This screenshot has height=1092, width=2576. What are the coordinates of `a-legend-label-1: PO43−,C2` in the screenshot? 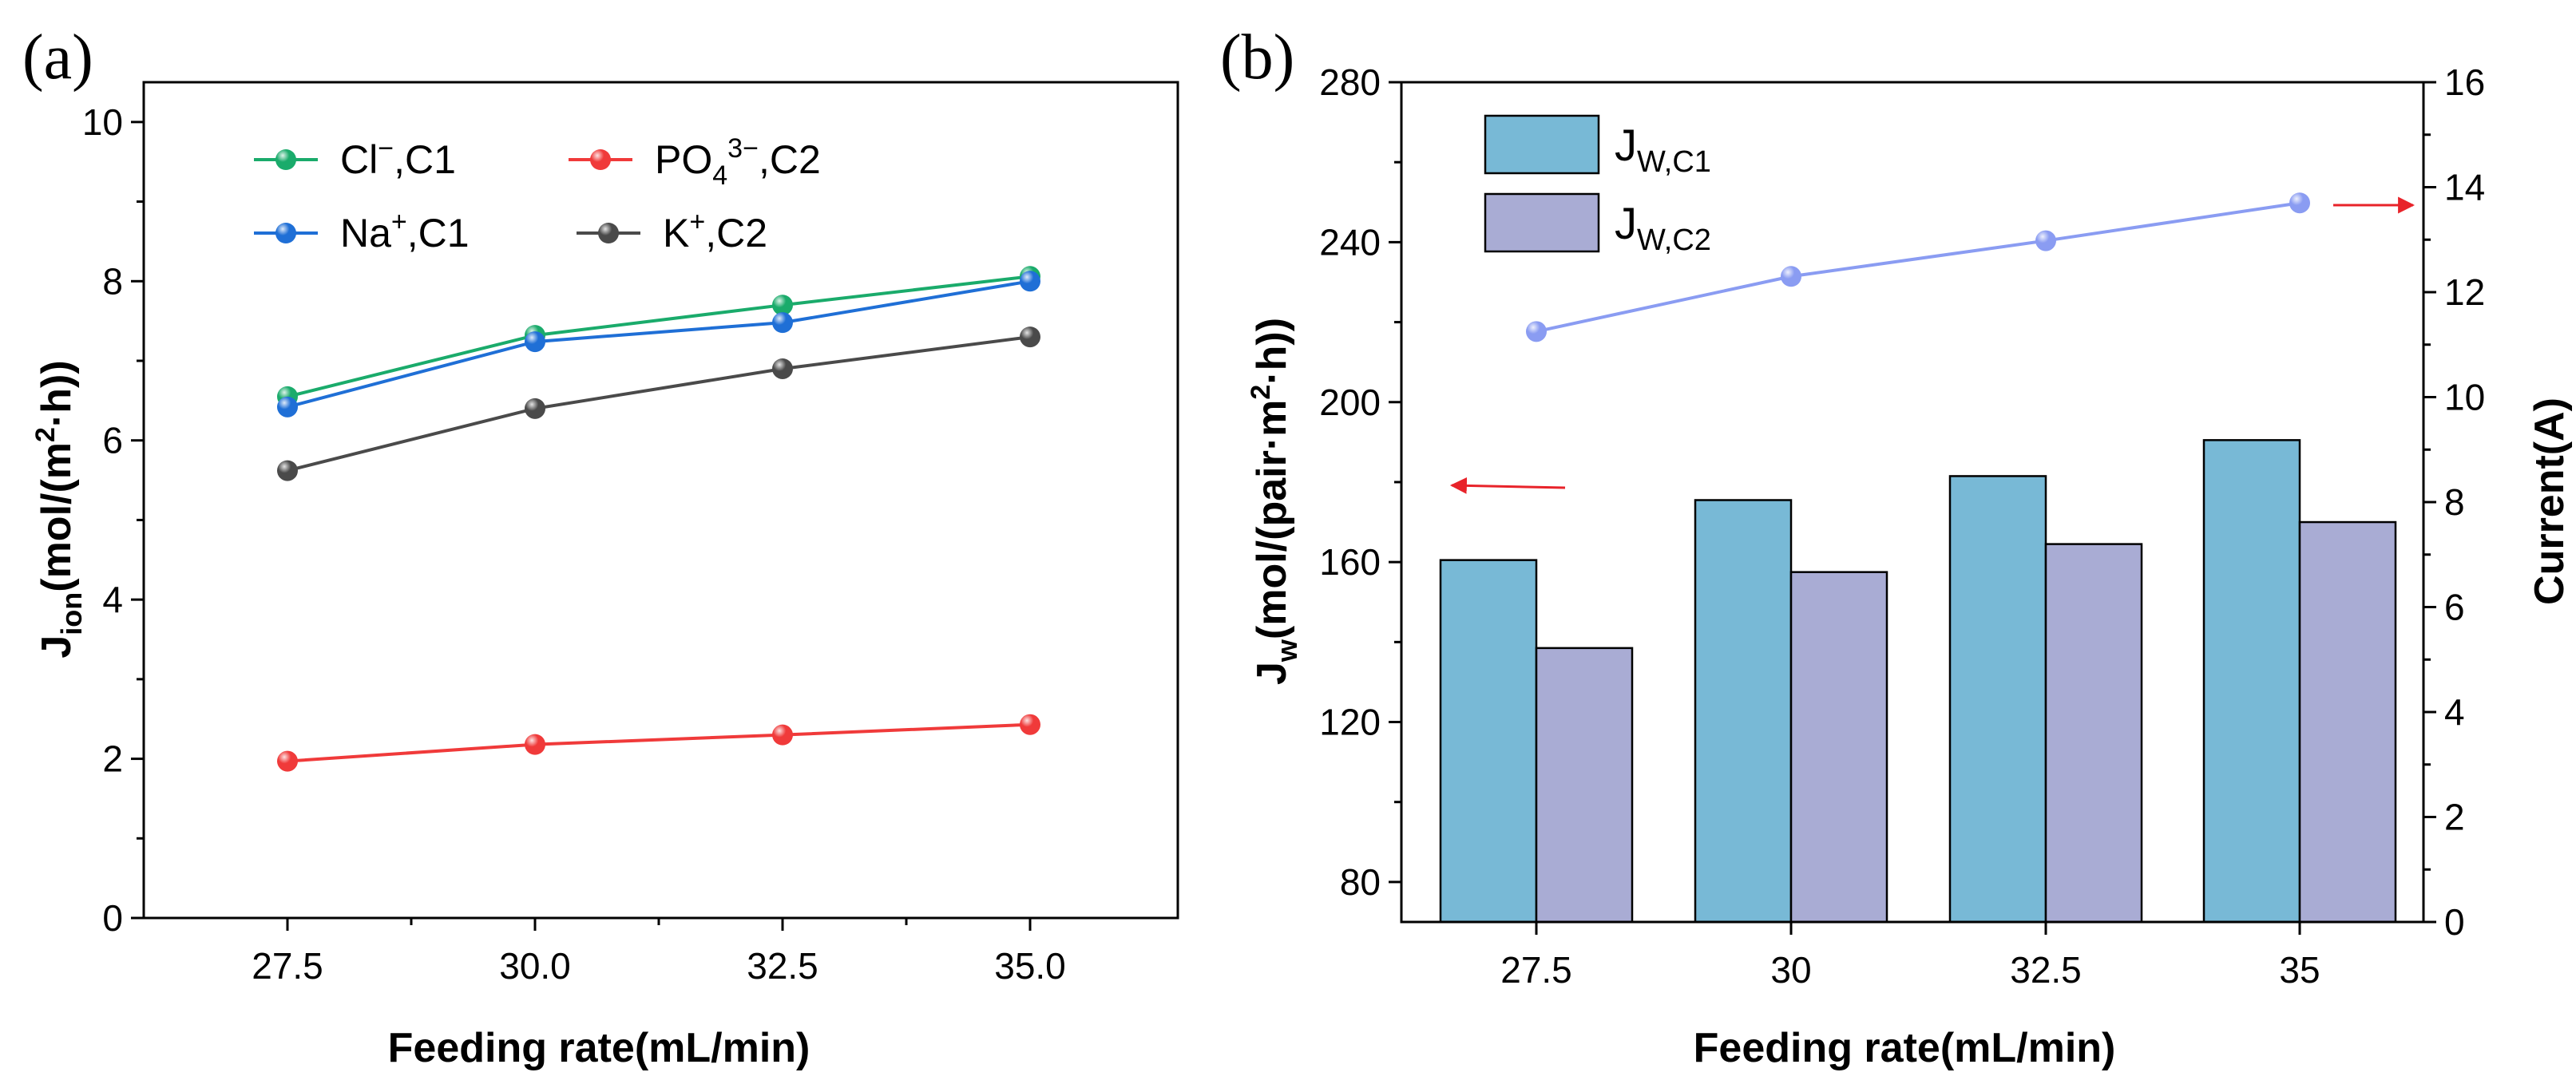 It's located at (738, 162).